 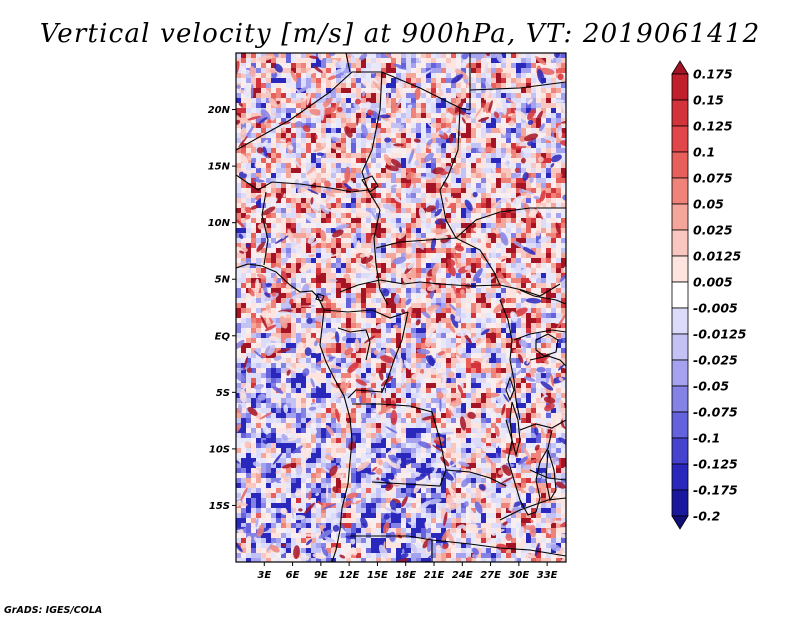 I want to click on lon-tick-label: 27E, so click(x=490, y=575).